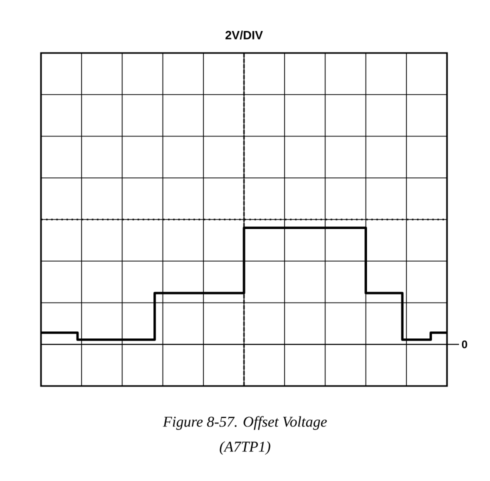 The image size is (490, 481). I want to click on ref-line-label: 0, so click(465, 344).